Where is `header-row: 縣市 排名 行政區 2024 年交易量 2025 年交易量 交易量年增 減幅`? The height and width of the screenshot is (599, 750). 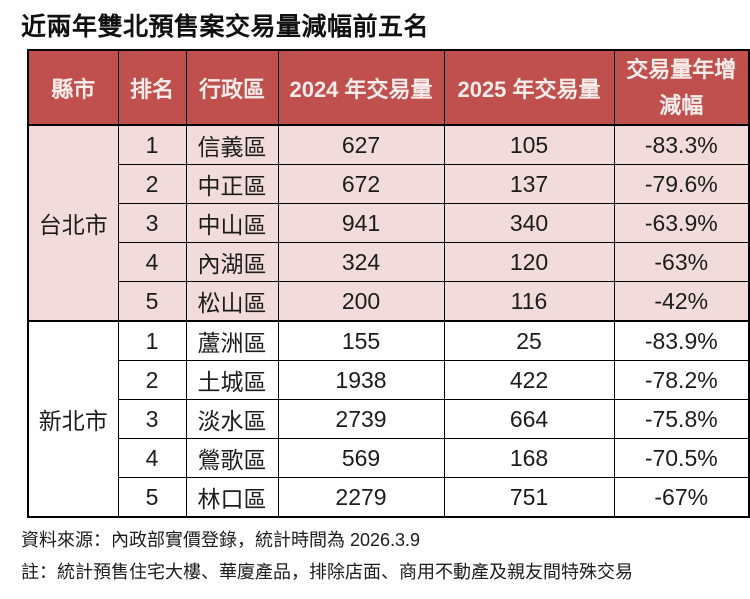
header-row: 縣市 排名 行政區 2024 年交易量 2025 年交易量 交易量年增 減幅 is located at coordinates (388, 87).